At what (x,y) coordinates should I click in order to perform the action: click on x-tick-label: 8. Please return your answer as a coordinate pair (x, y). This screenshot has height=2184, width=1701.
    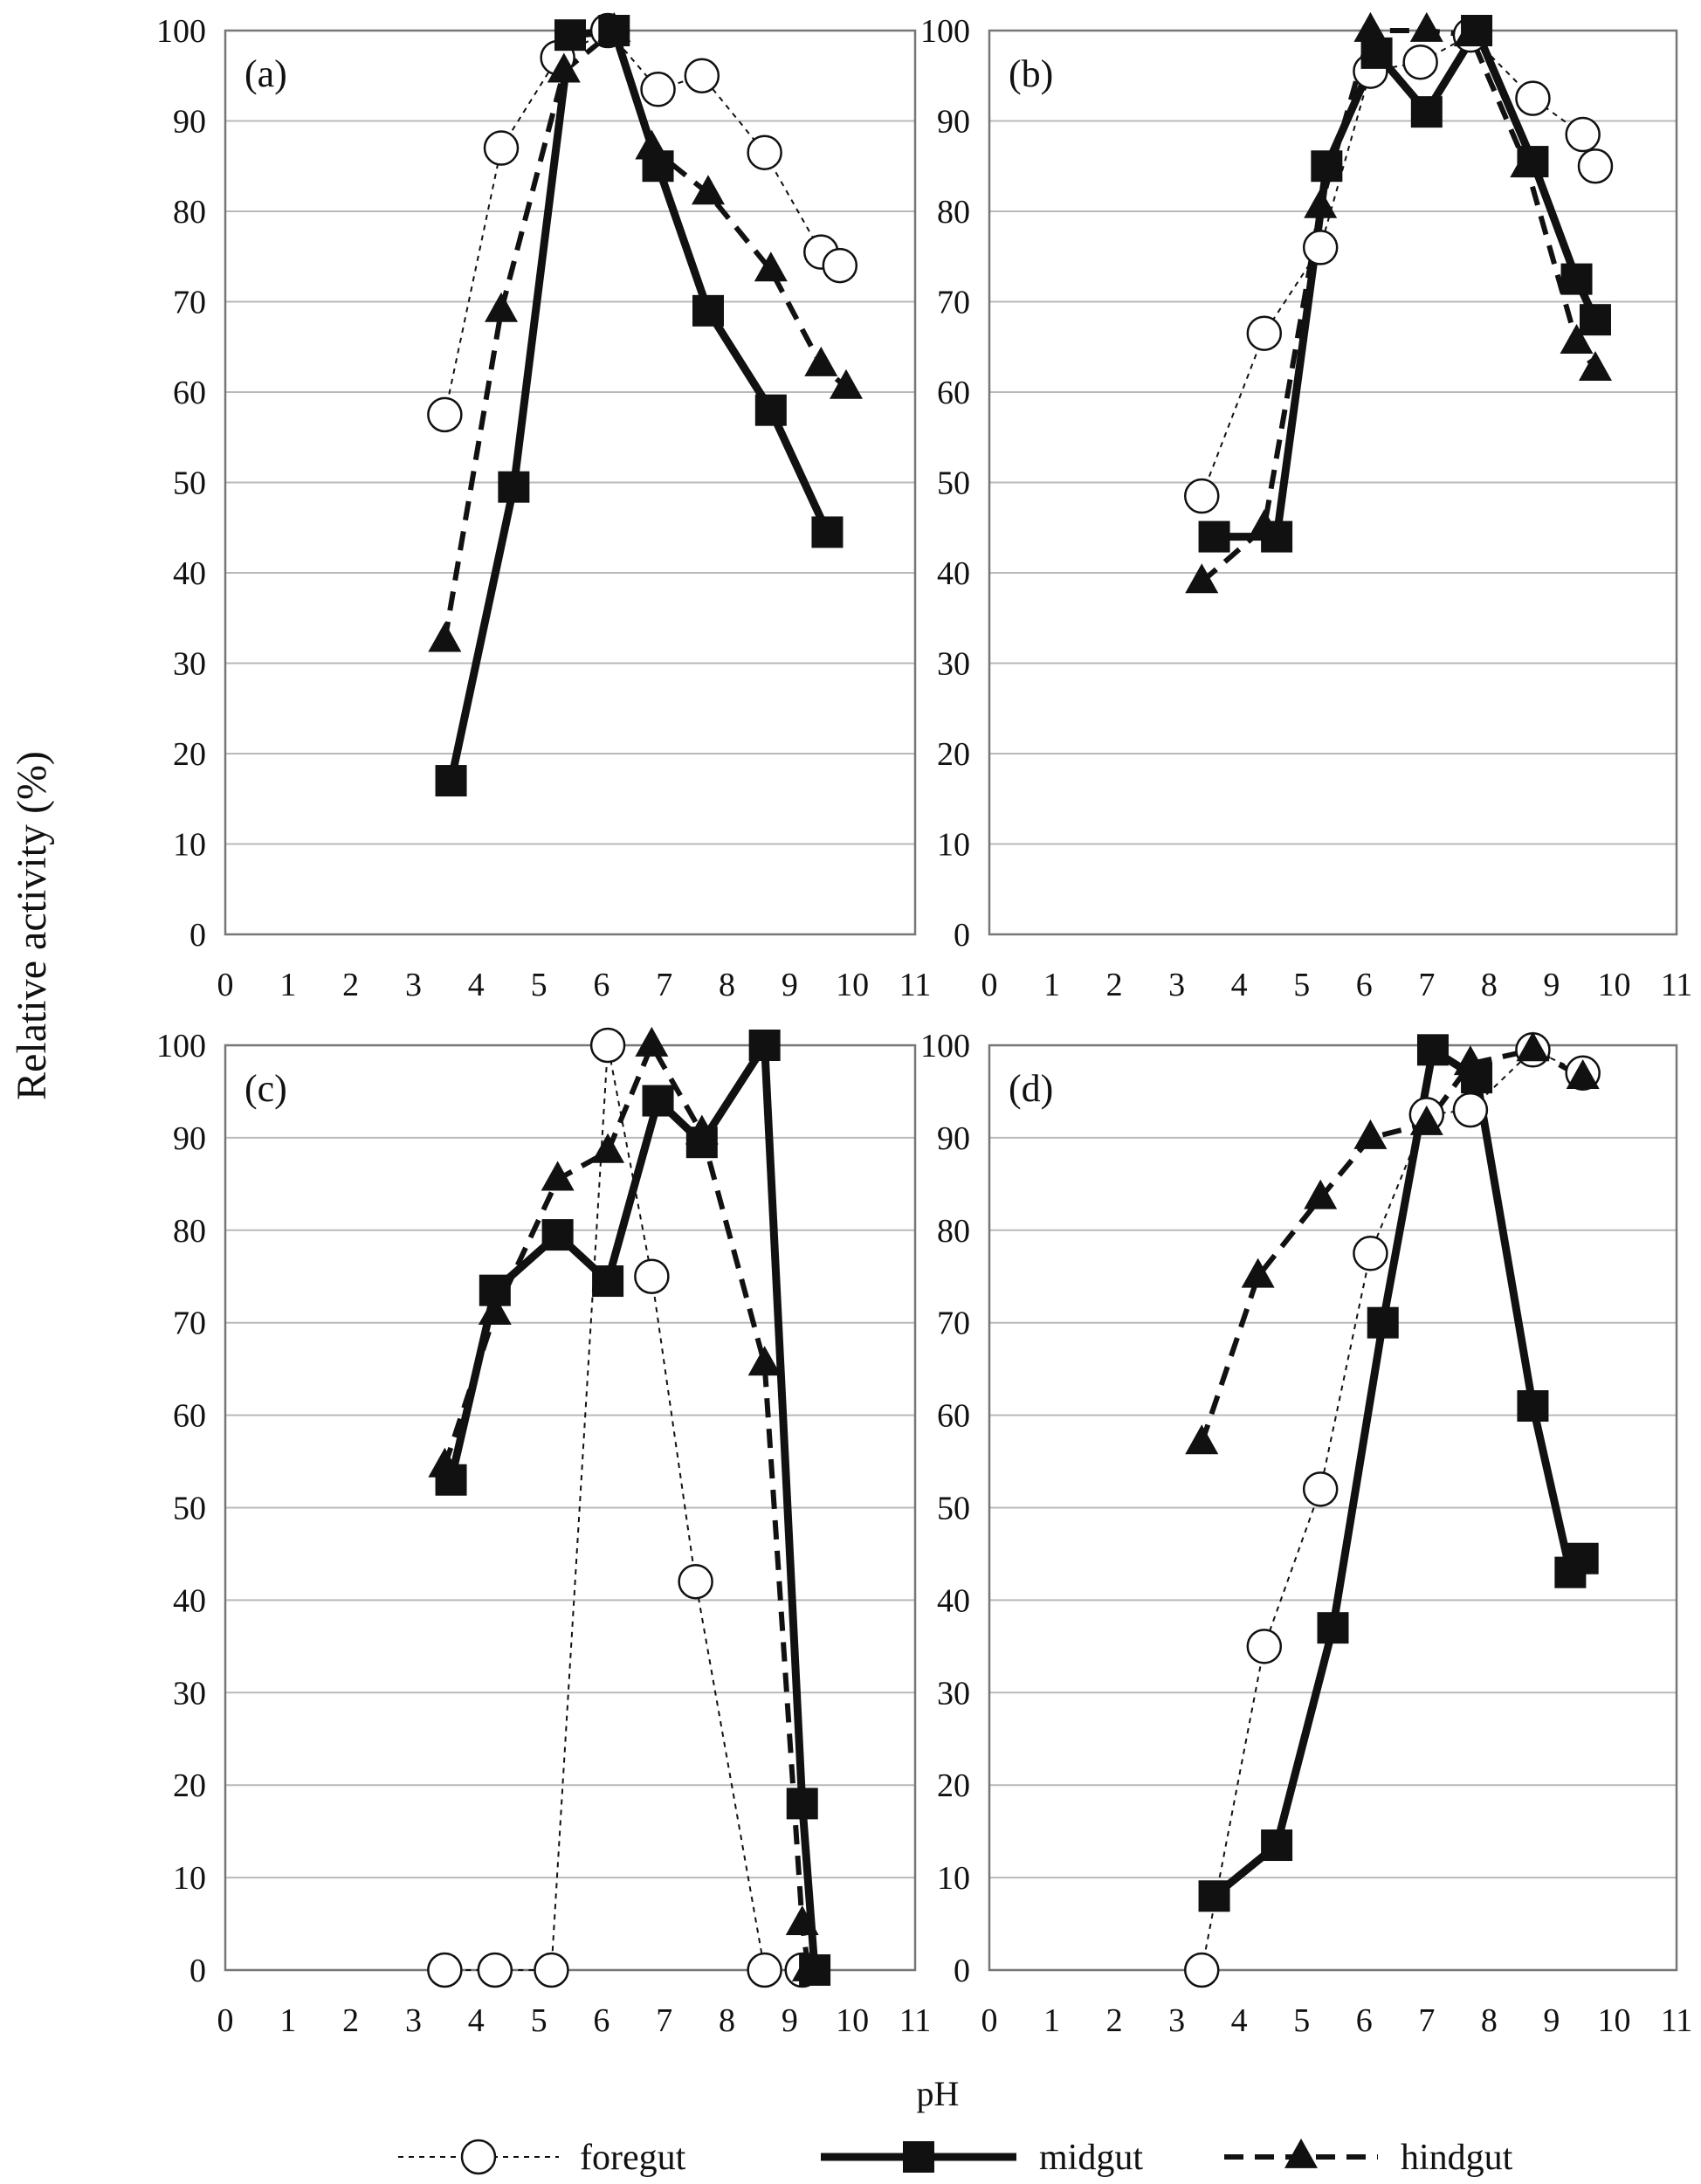
    Looking at the image, I should click on (1490, 2020).